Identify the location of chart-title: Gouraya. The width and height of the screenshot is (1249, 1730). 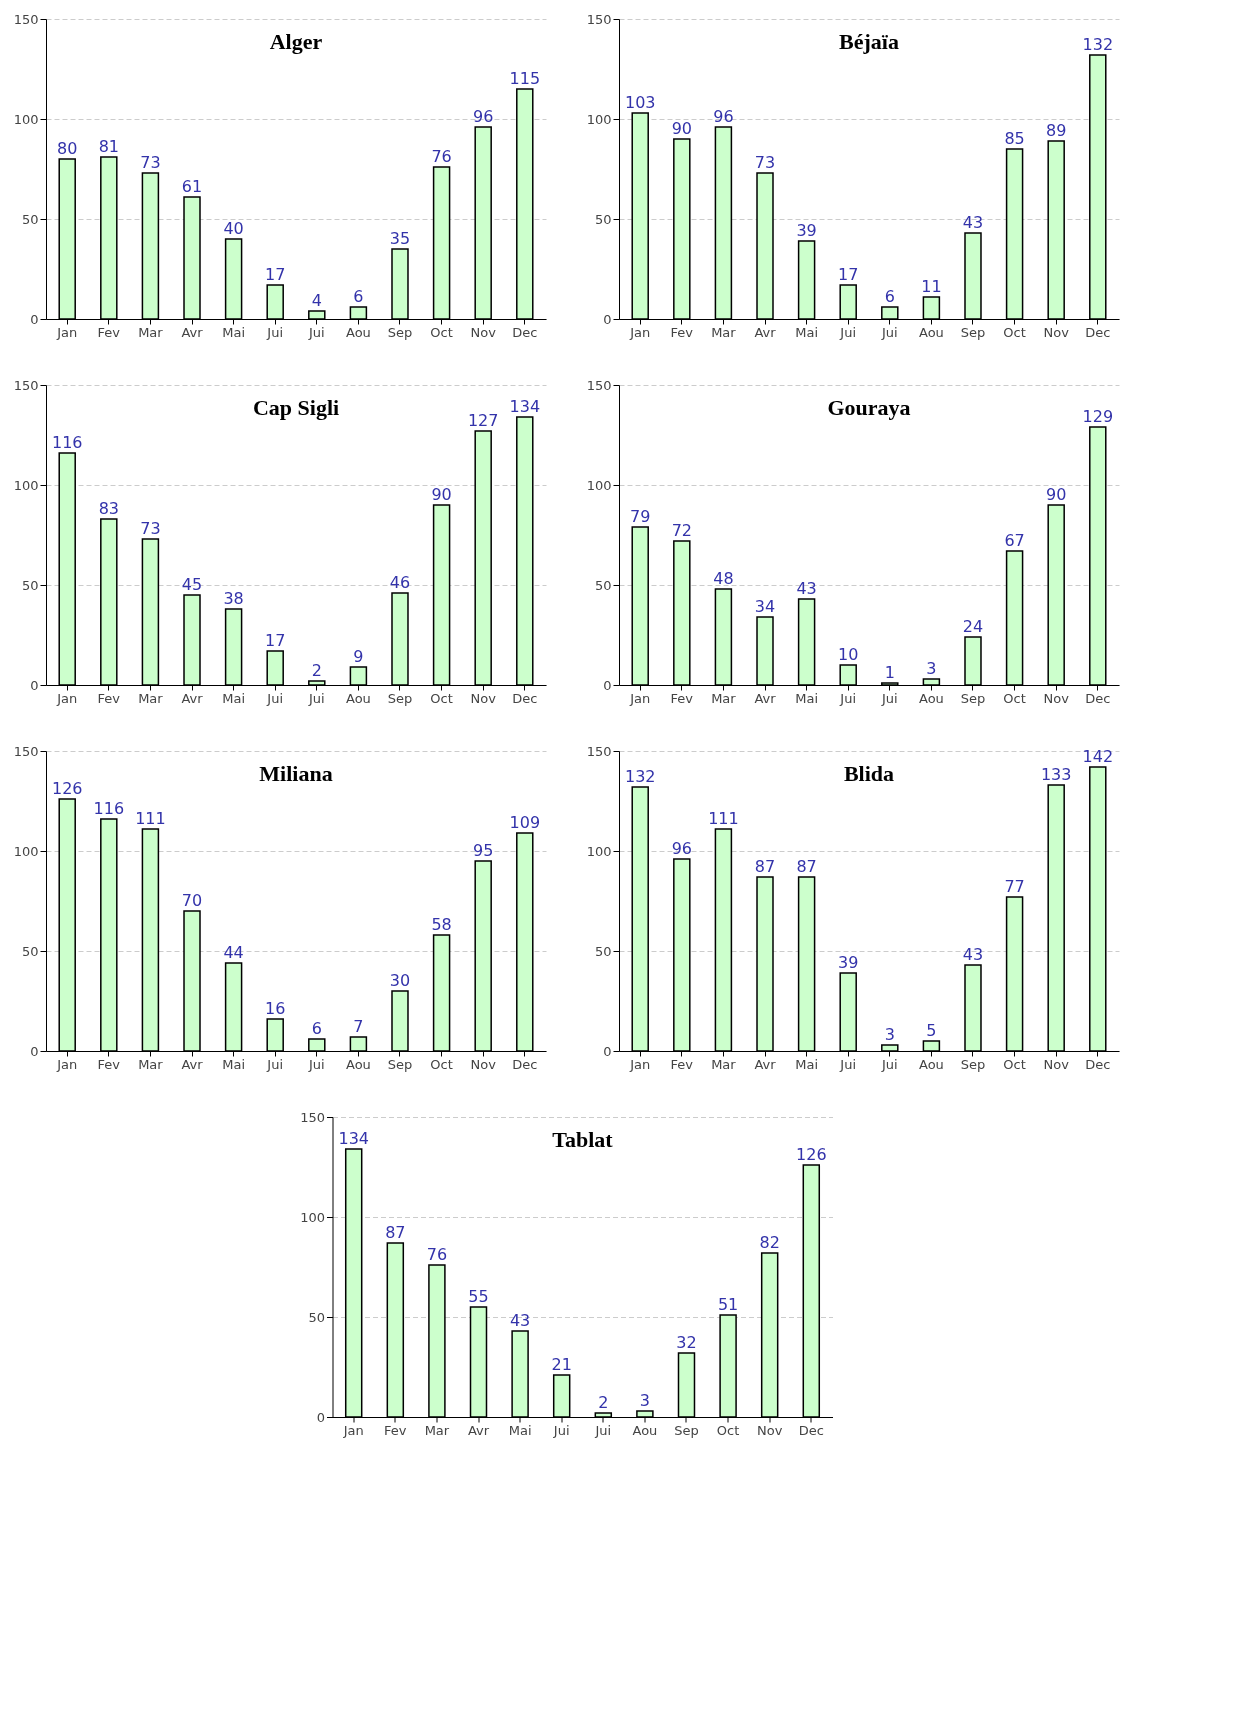
(869, 407).